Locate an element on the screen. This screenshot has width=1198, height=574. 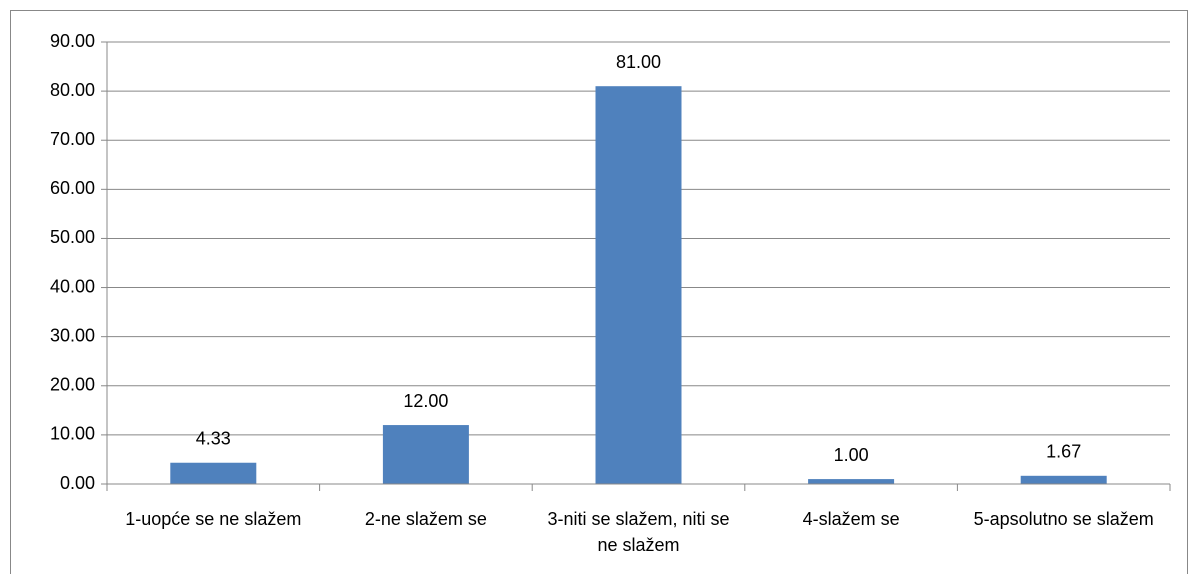
value-label: 4.33 is located at coordinates (213, 438).